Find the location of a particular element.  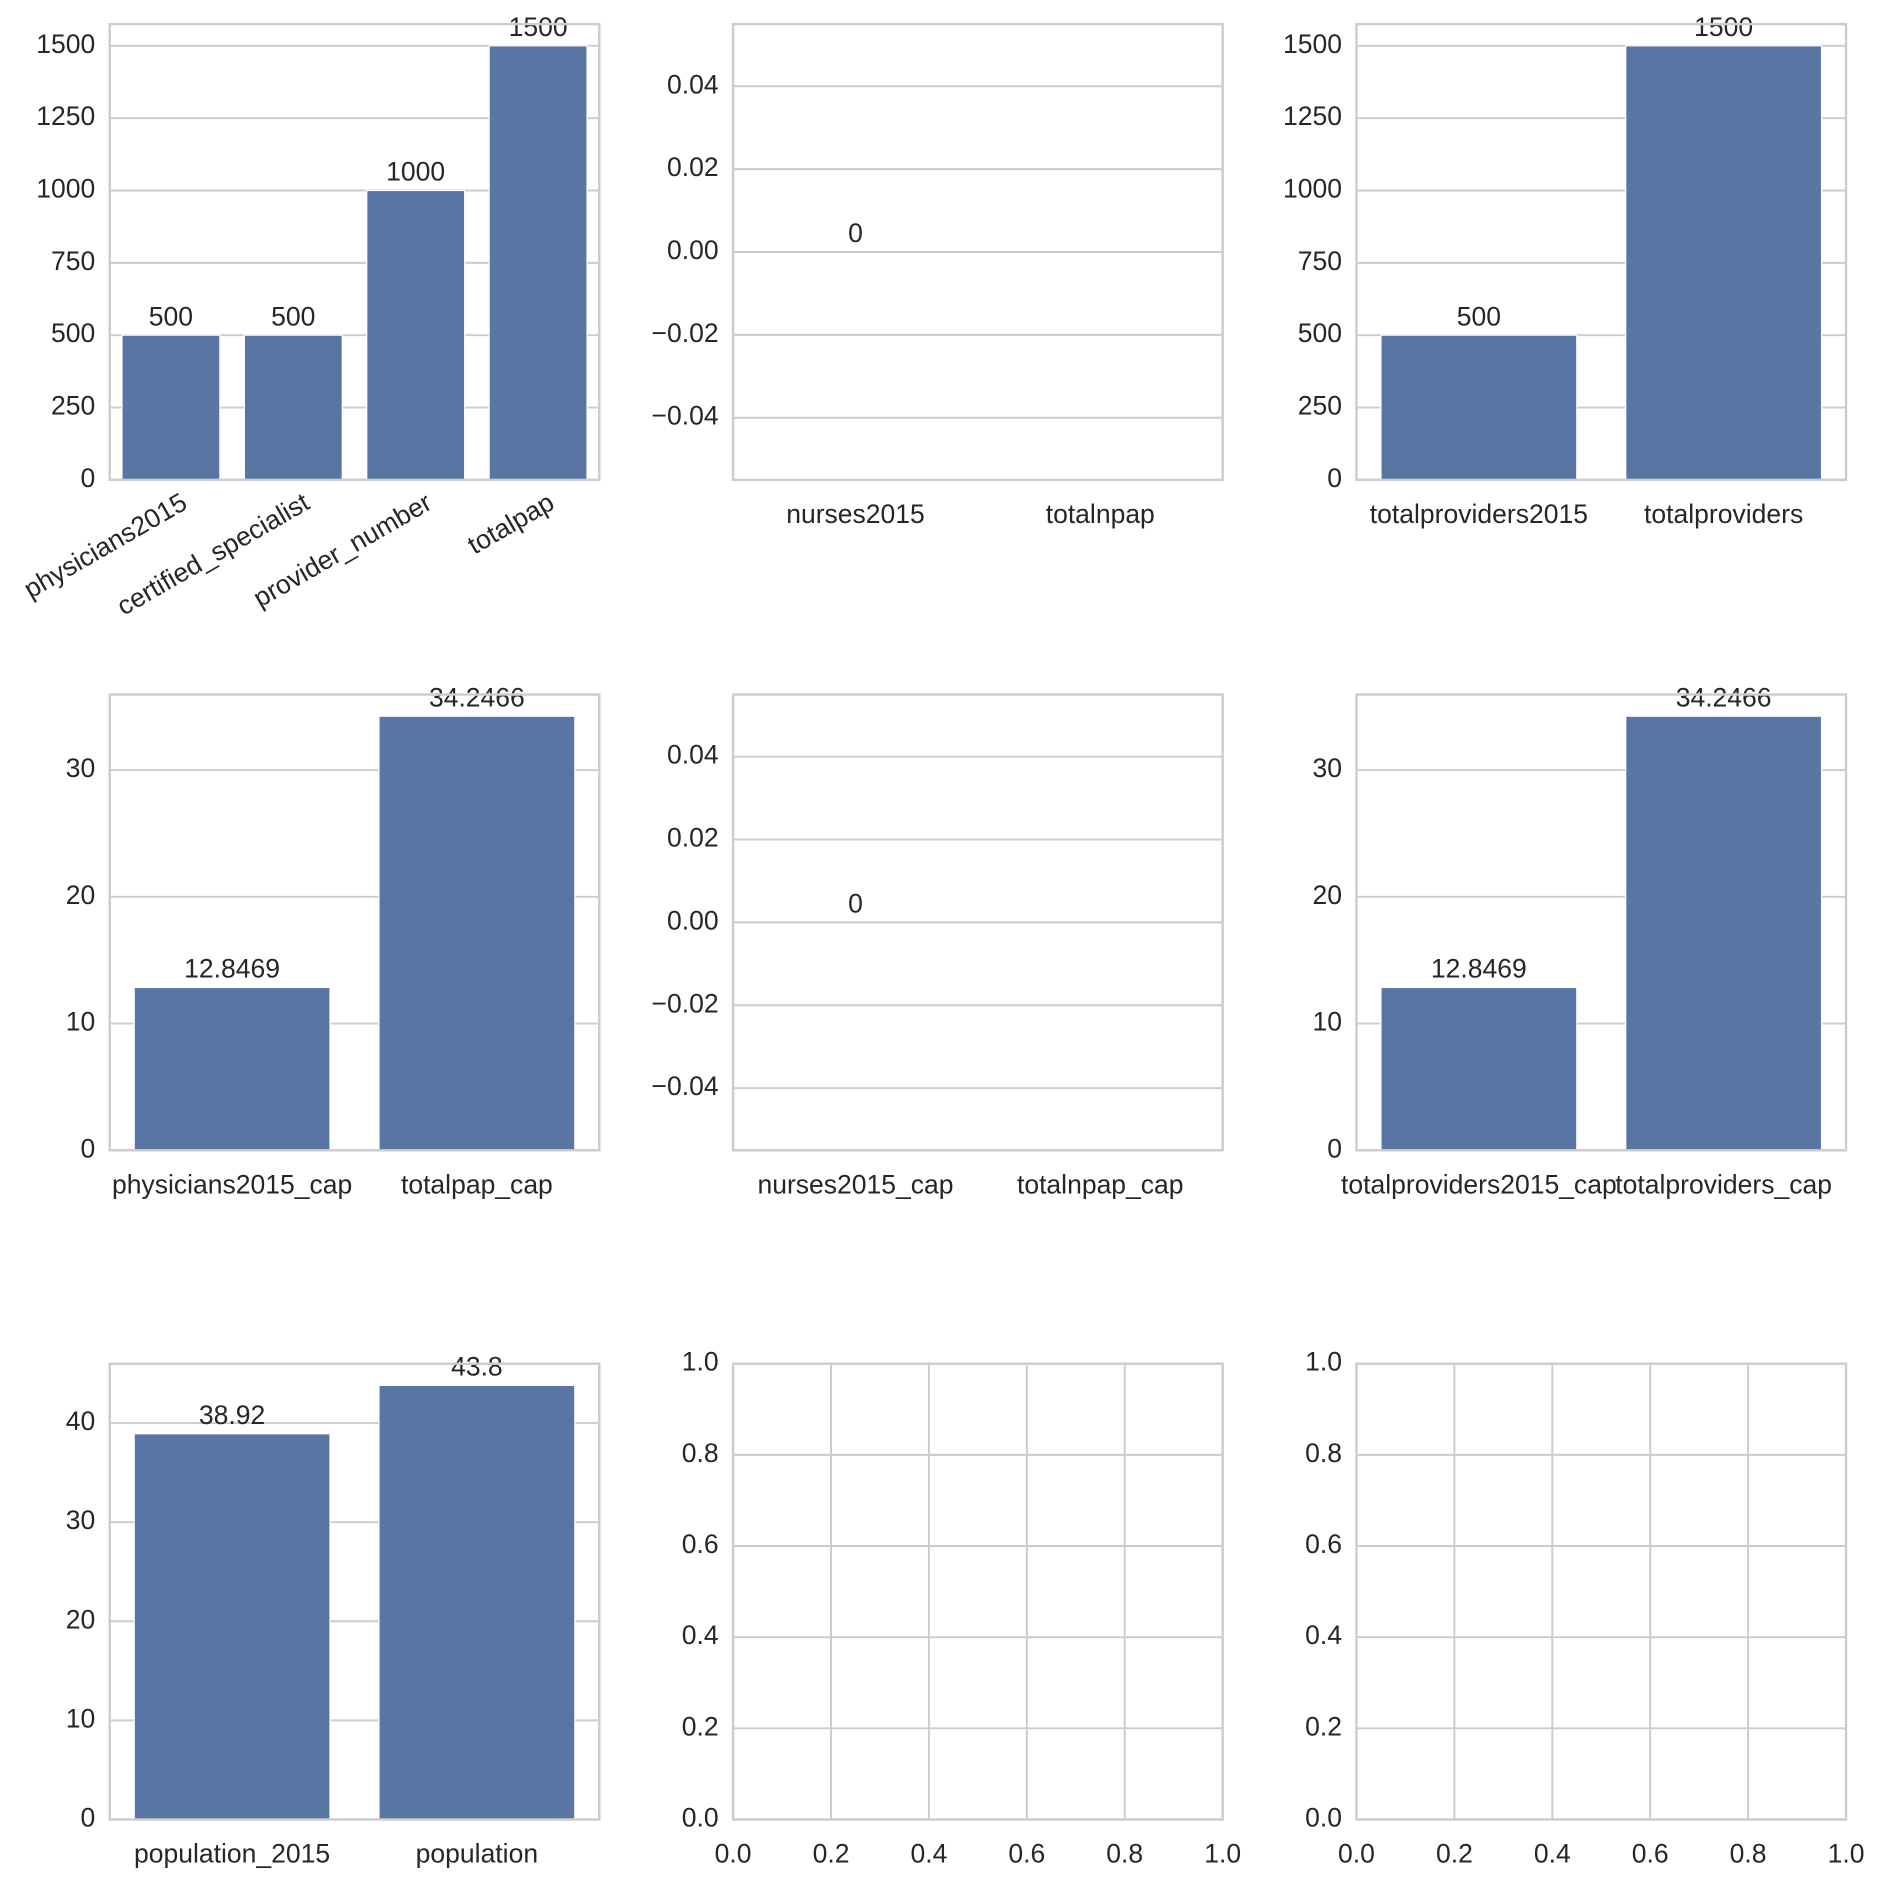

x-tick-label: totalproviders2015_cap is located at coordinates (1479, 1184).